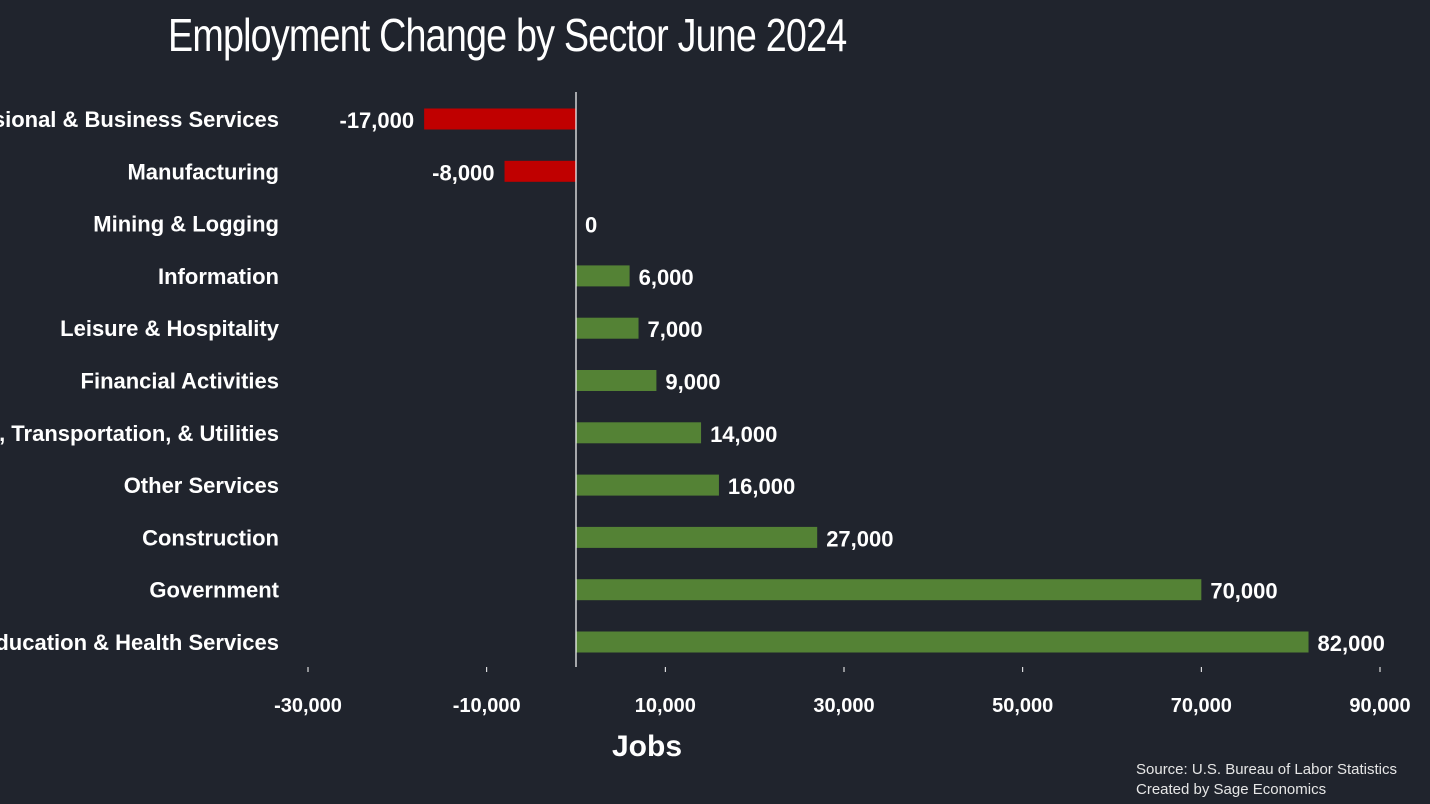 This screenshot has width=1430, height=804. What do you see at coordinates (186, 224) in the screenshot?
I see `category-label-mining-logging: Mining & Logging` at bounding box center [186, 224].